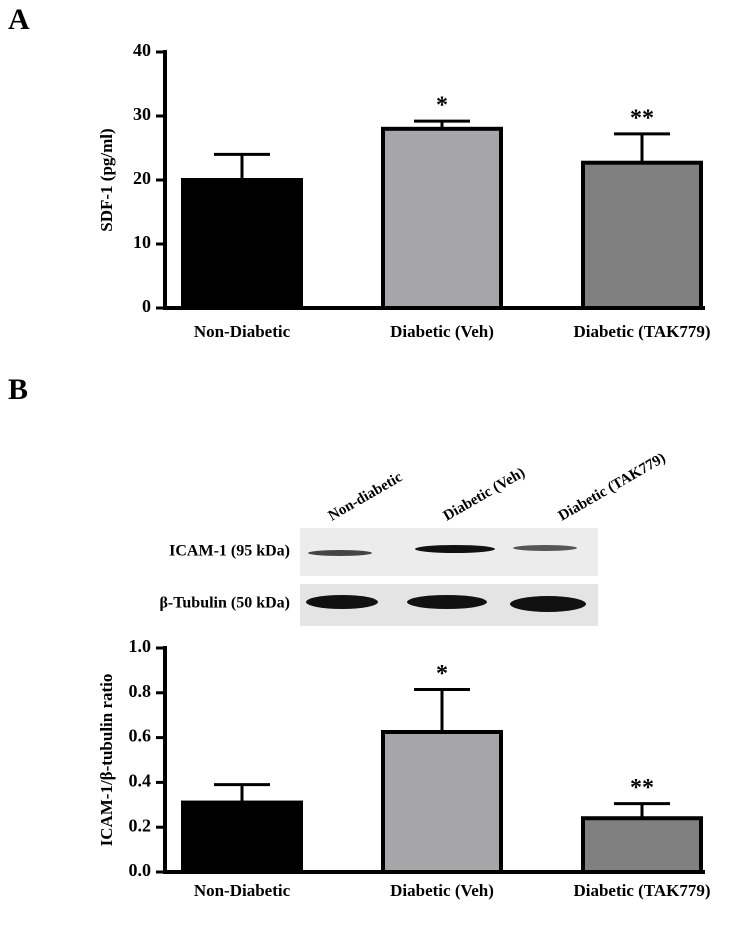  Describe the element at coordinates (142, 50) in the screenshot. I see `y-tick-label: 40` at that location.